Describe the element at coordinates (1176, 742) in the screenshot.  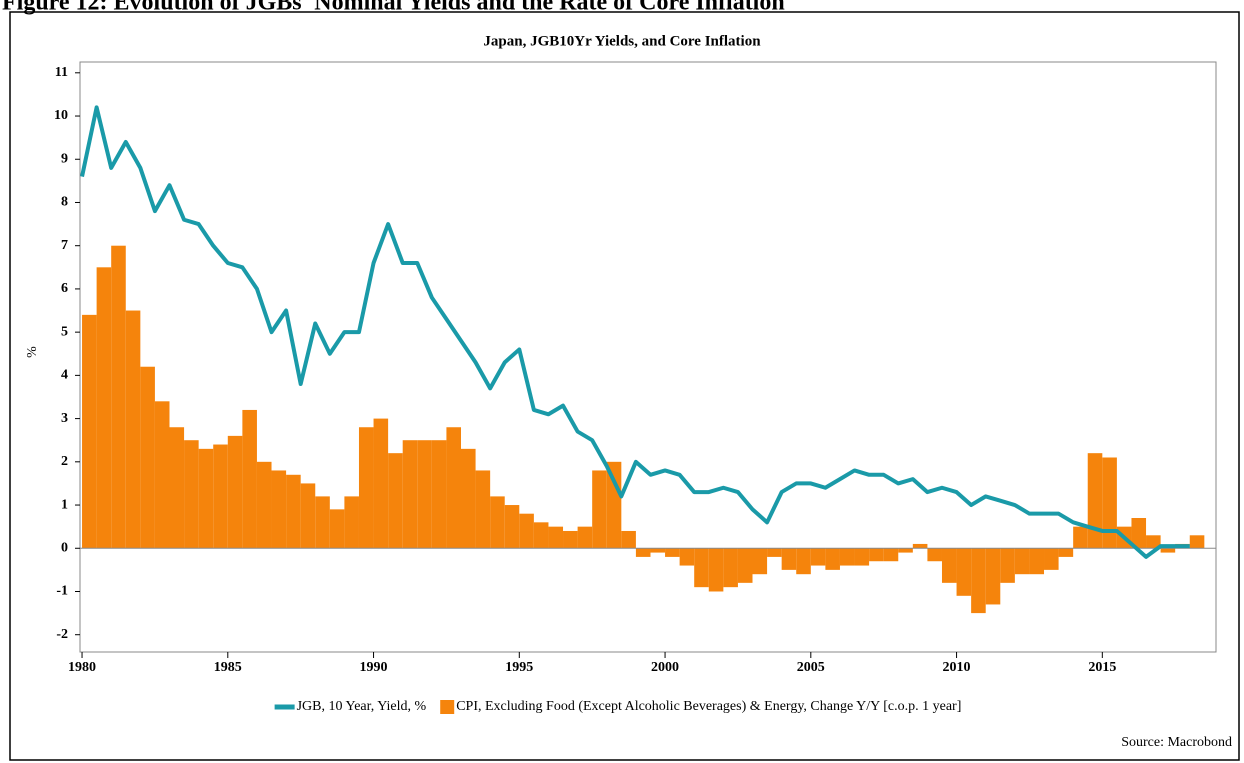
I see `source: Source: Macrobond` at that location.